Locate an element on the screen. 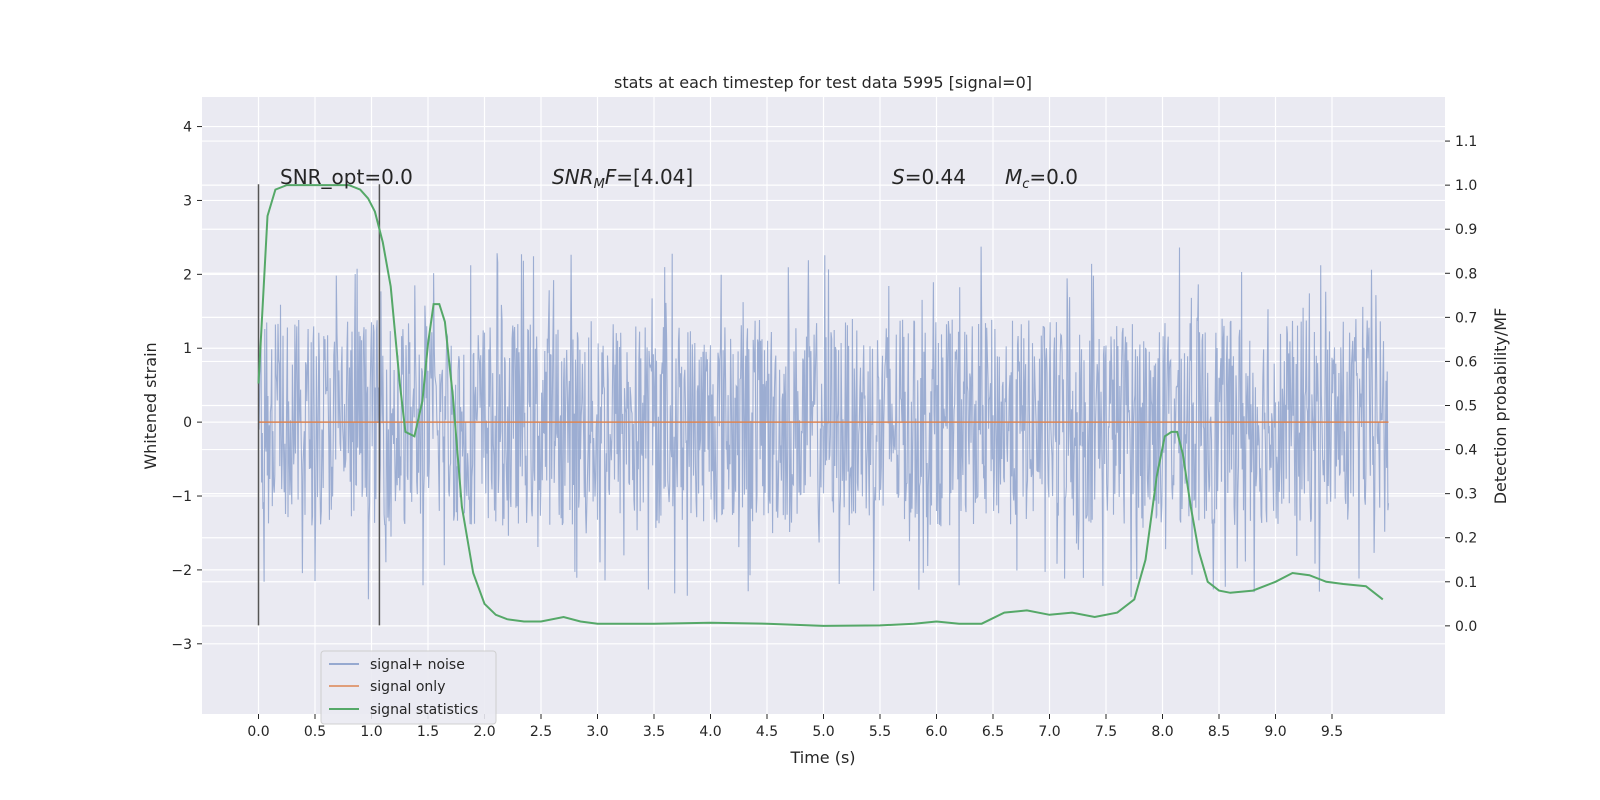 This screenshot has width=1600, height=800. s-value: =0.44 is located at coordinates (935, 177).